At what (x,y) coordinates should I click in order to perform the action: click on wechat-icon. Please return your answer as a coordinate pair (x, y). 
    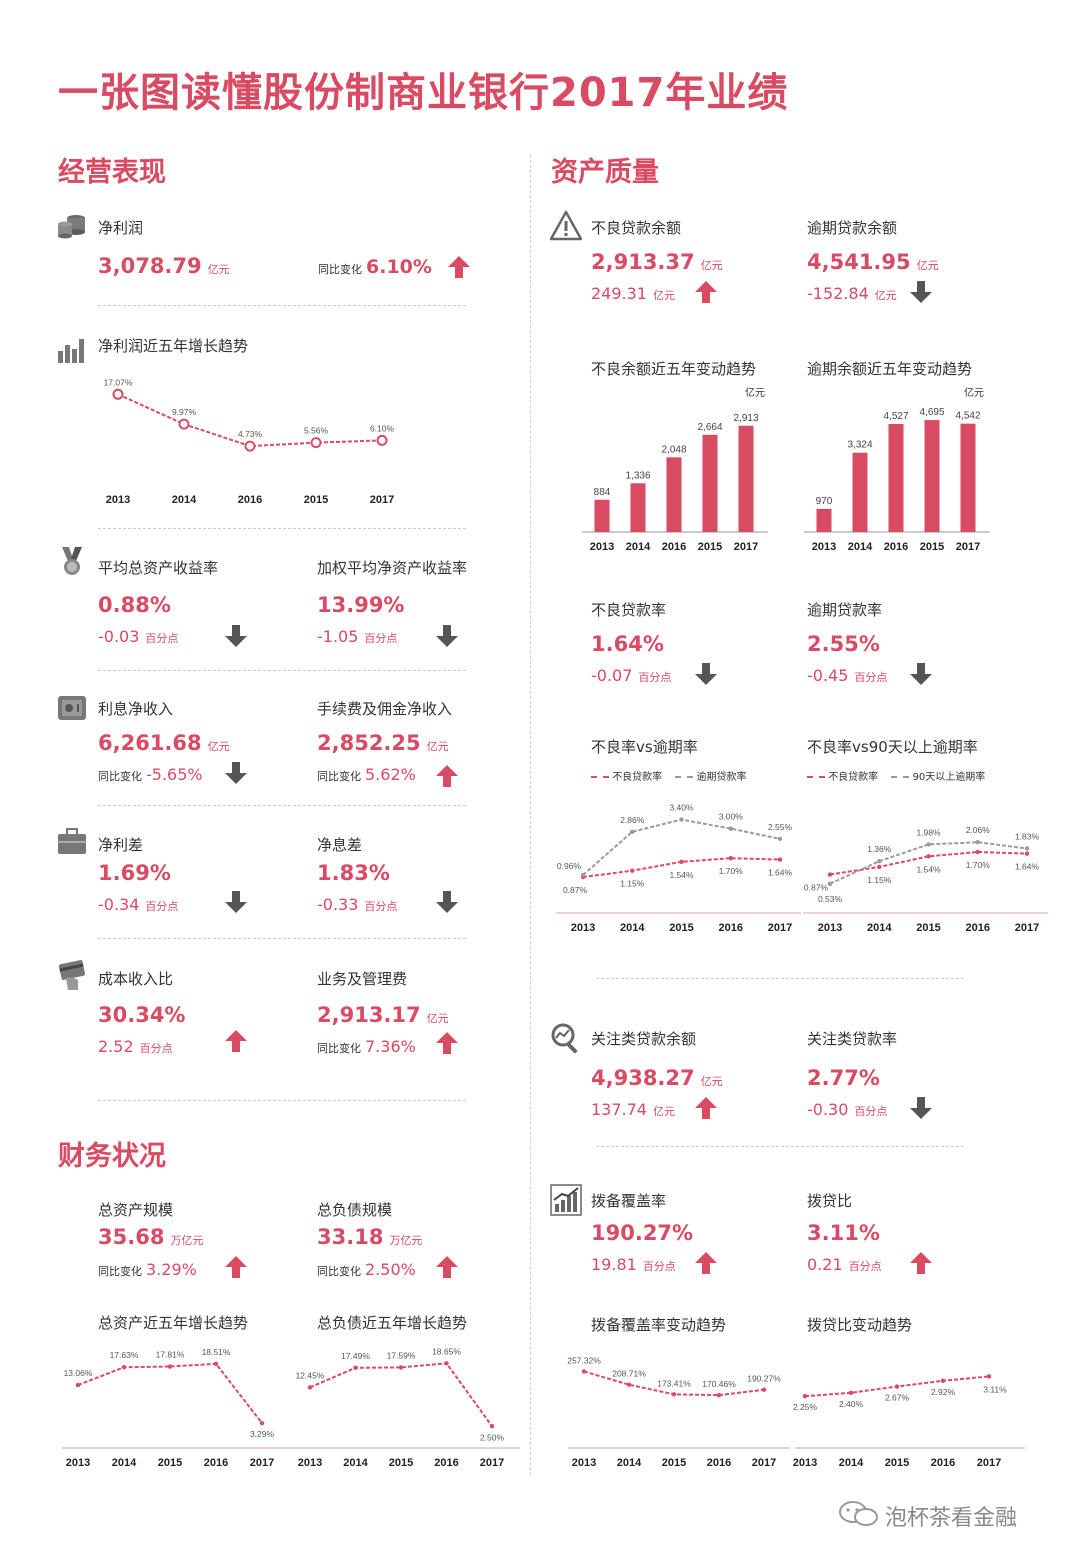
    Looking at the image, I should click on (858, 1513).